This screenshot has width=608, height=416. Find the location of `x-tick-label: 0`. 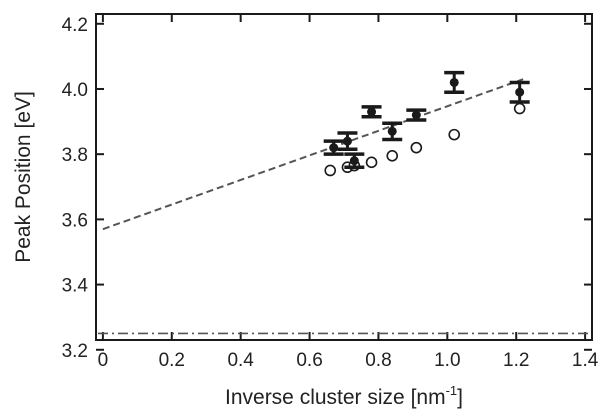

x-tick-label: 0 is located at coordinates (103, 360).